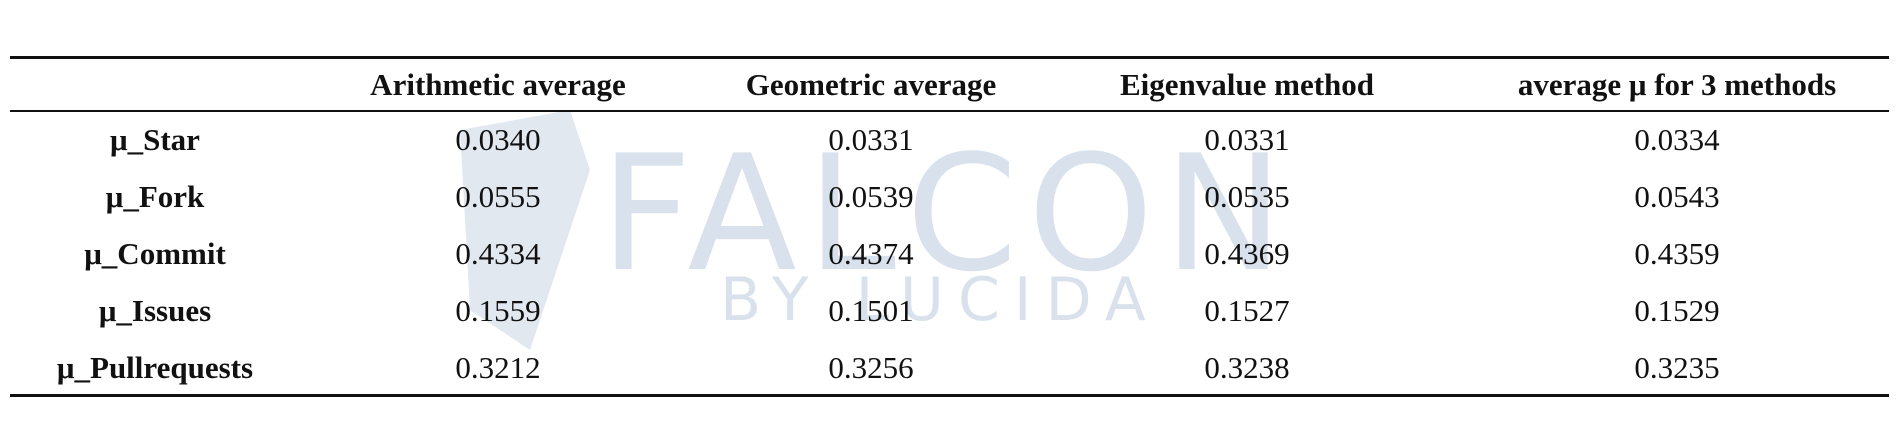 This screenshot has width=1899, height=430. Describe the element at coordinates (949, 57) in the screenshot. I see `top-rule` at that location.